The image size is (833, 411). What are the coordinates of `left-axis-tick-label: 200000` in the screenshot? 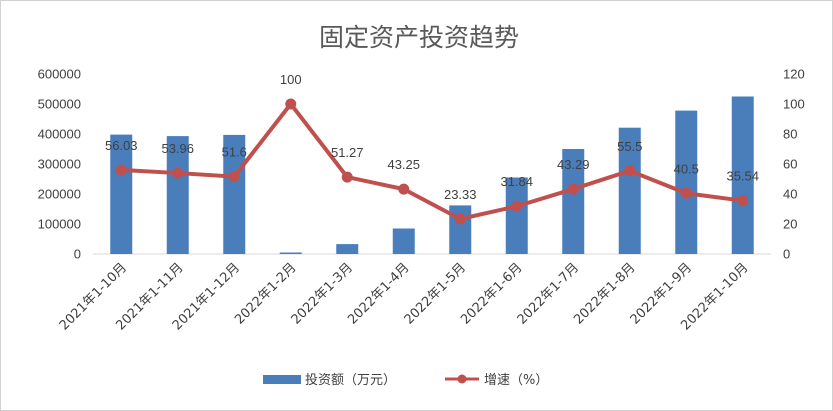 It's located at (59, 194).